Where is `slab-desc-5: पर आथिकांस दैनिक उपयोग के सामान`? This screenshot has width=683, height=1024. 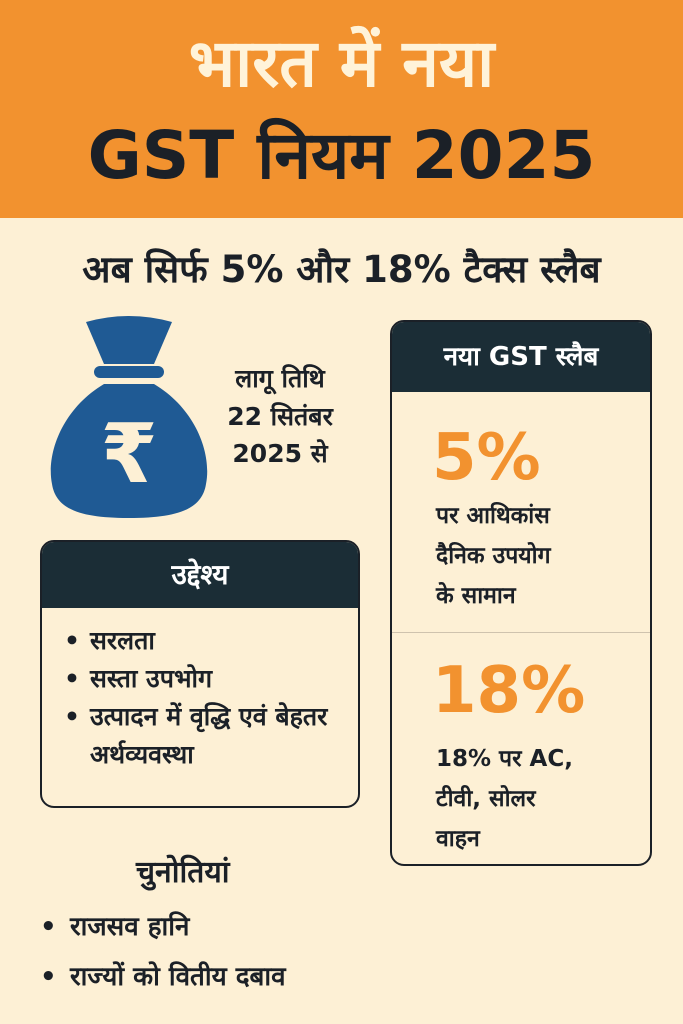
slab-desc-5: पर आथिकांस दैनिक उपयोग के सामान is located at coordinates (541, 556).